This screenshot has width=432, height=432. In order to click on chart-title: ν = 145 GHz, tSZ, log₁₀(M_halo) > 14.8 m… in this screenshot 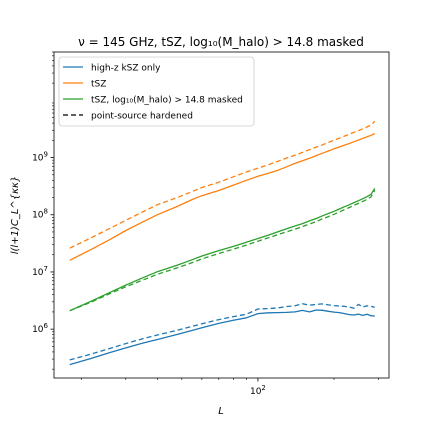, I will do `click(221, 42)`.